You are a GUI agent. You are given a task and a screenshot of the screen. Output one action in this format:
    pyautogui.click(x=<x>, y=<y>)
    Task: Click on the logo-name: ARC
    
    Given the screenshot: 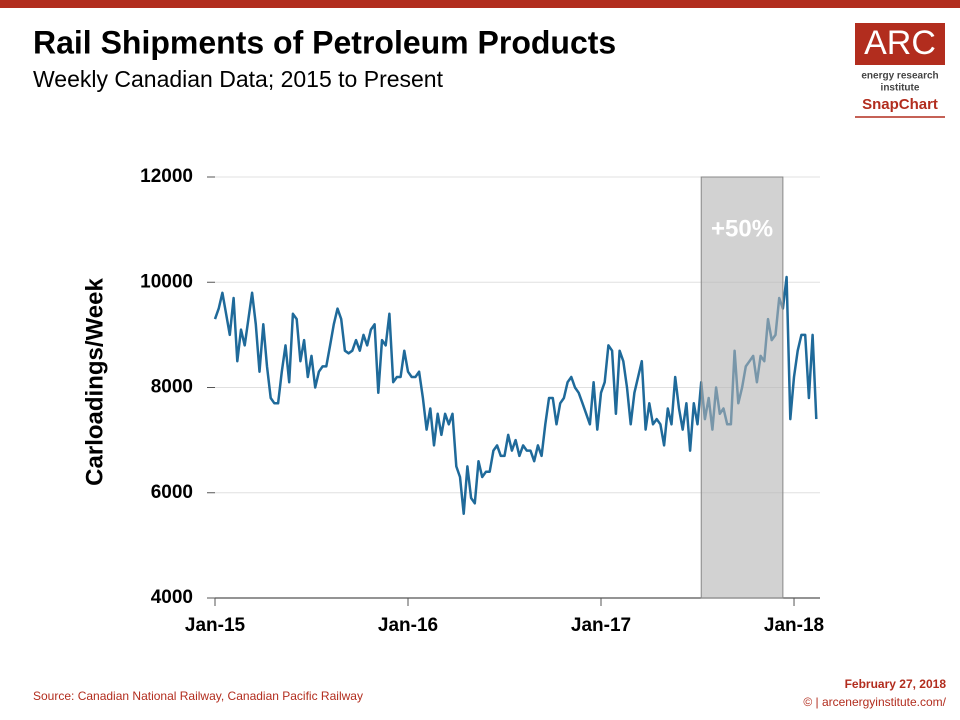 What is the action you would take?
    pyautogui.click(x=900, y=43)
    